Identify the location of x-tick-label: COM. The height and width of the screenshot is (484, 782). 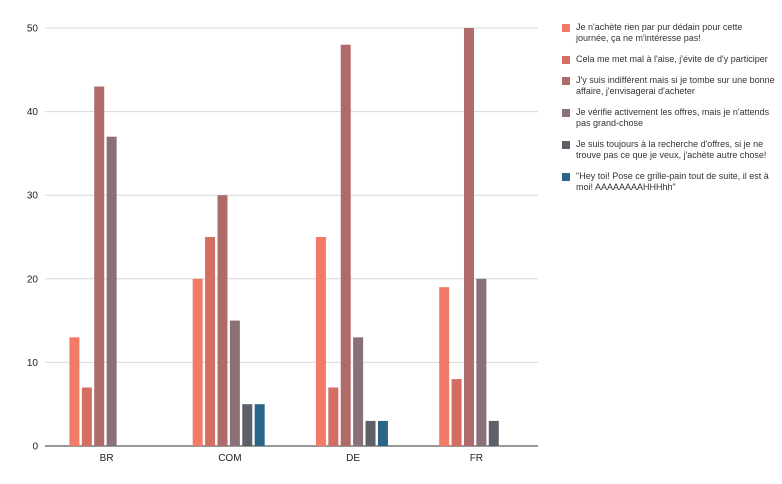
(229, 458).